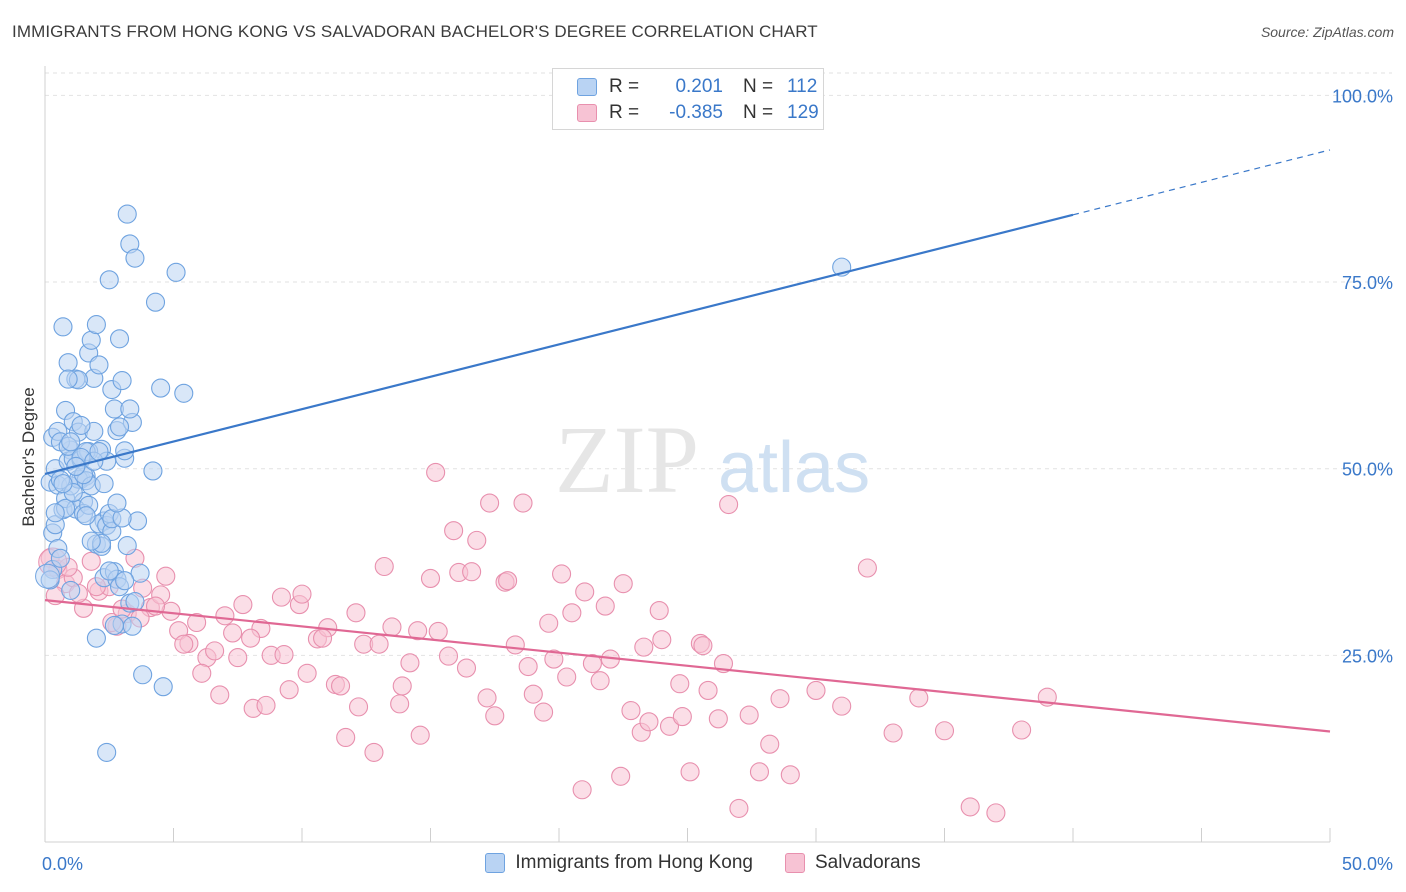 The image size is (1406, 892). What do you see at coordinates (794, 468) in the screenshot?
I see `watermark-atlas: atlas` at bounding box center [794, 468].